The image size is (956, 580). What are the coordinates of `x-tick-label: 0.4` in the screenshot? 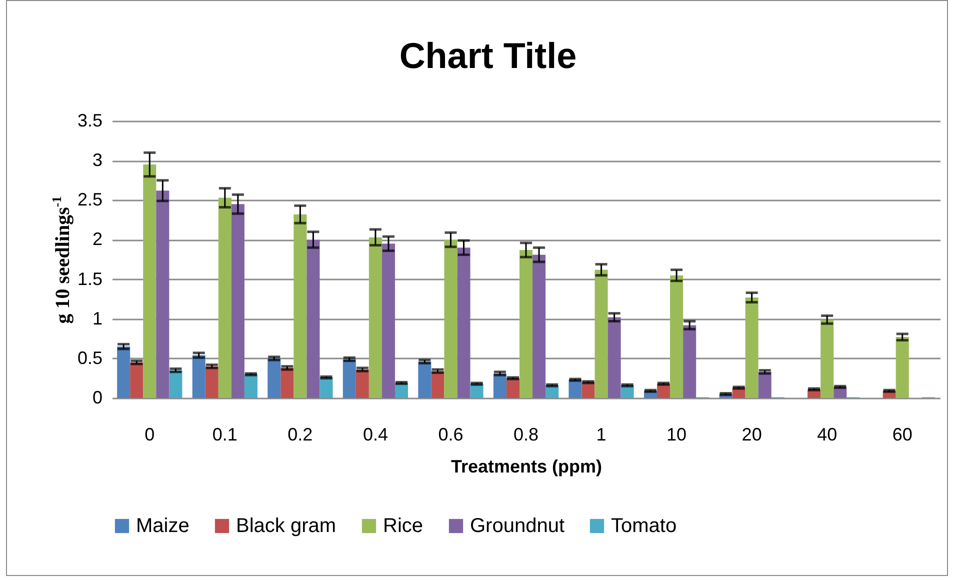 It's located at (375, 434).